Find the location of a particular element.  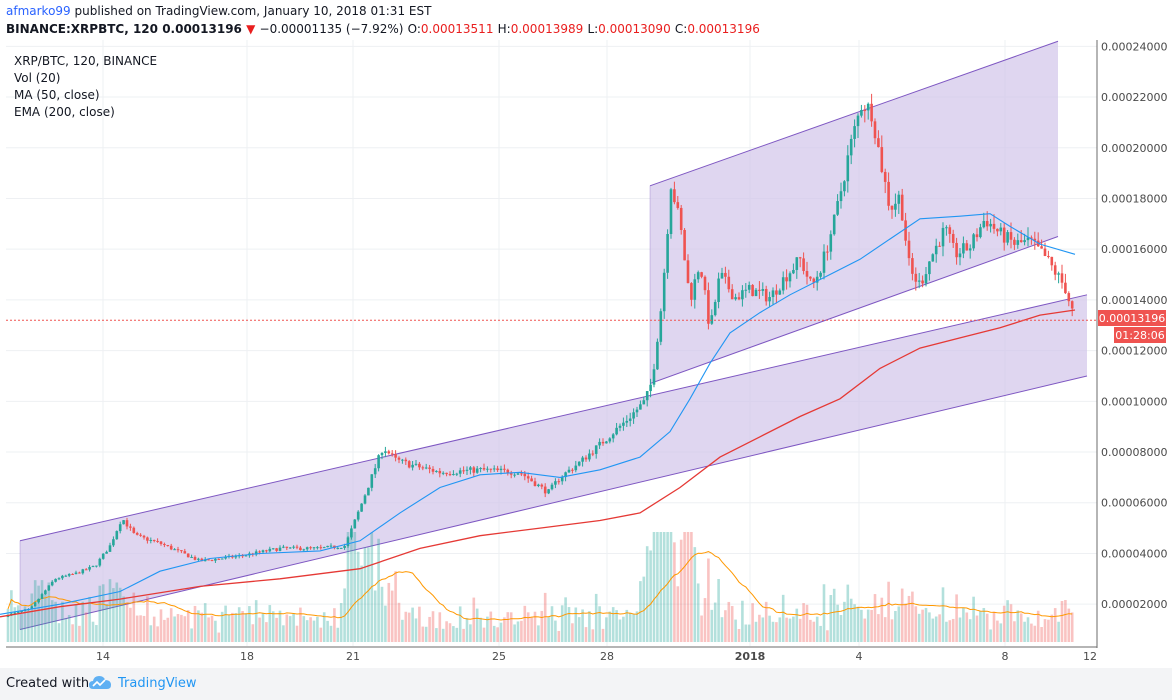

tradingview-cloud-icon is located at coordinates (100, 685).